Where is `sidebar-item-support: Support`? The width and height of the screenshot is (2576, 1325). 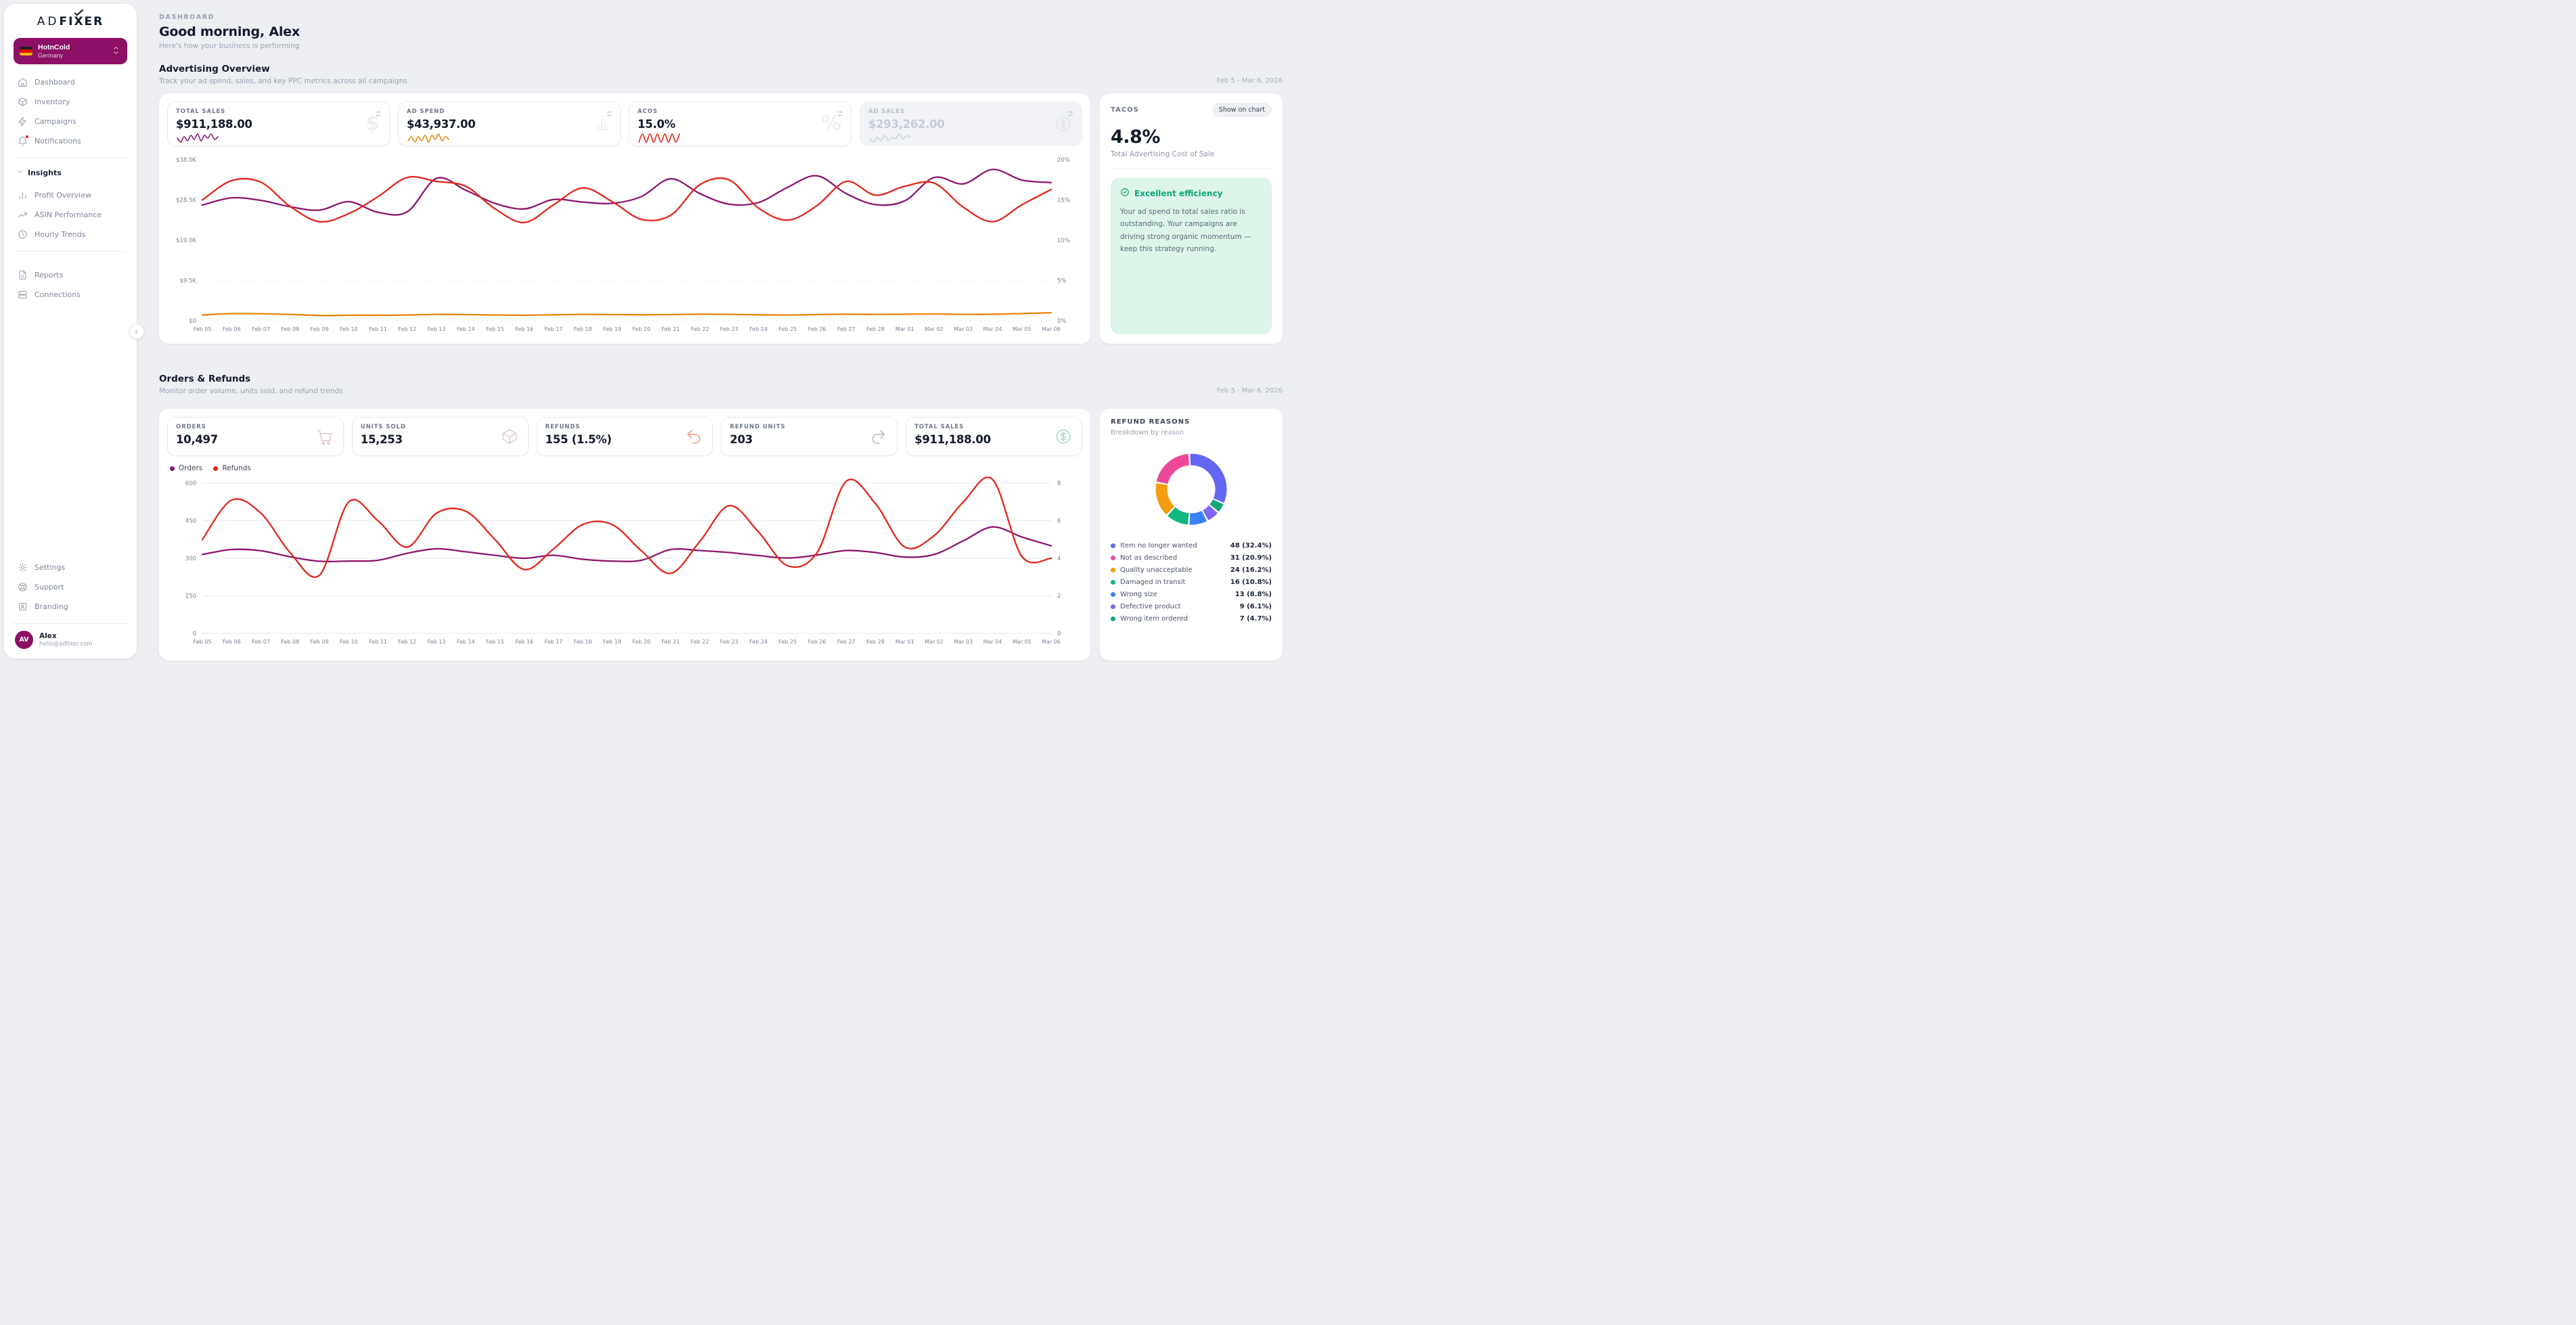 sidebar-item-support: Support is located at coordinates (70, 587).